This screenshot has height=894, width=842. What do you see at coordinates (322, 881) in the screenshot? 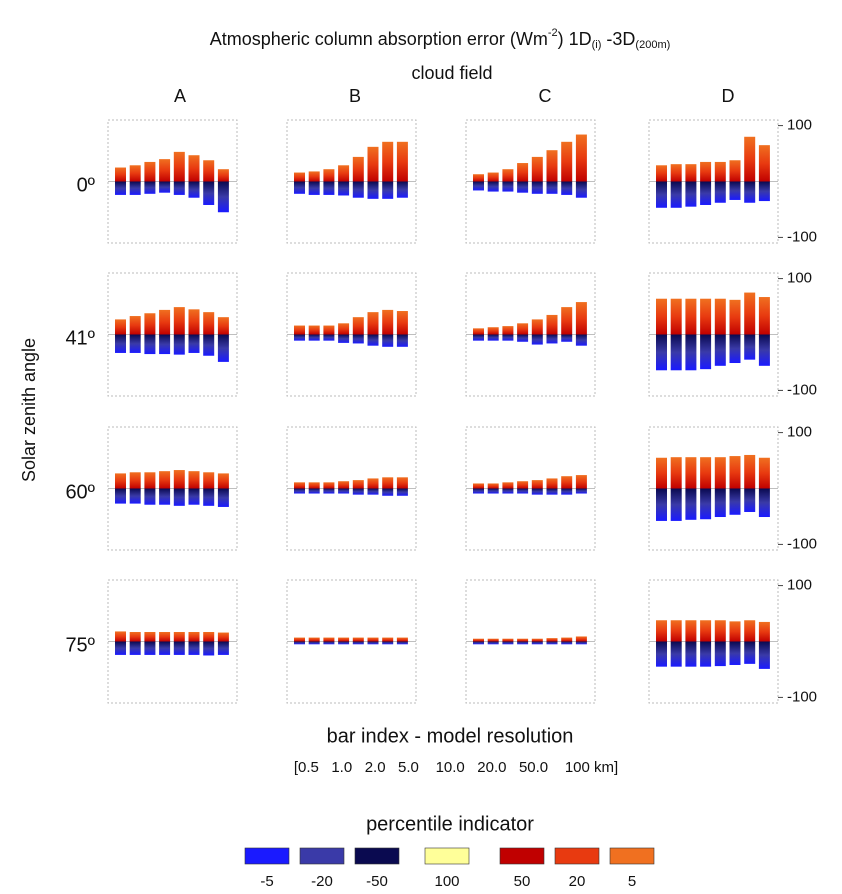
I see `legend-label: -20` at bounding box center [322, 881].